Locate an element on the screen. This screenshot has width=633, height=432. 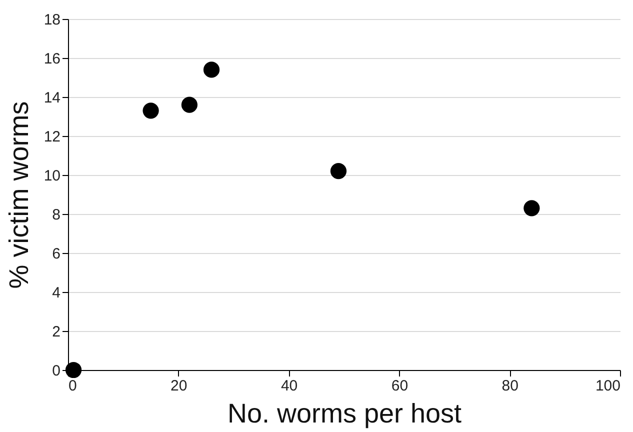
x-tick-label: 20 is located at coordinates (179, 386).